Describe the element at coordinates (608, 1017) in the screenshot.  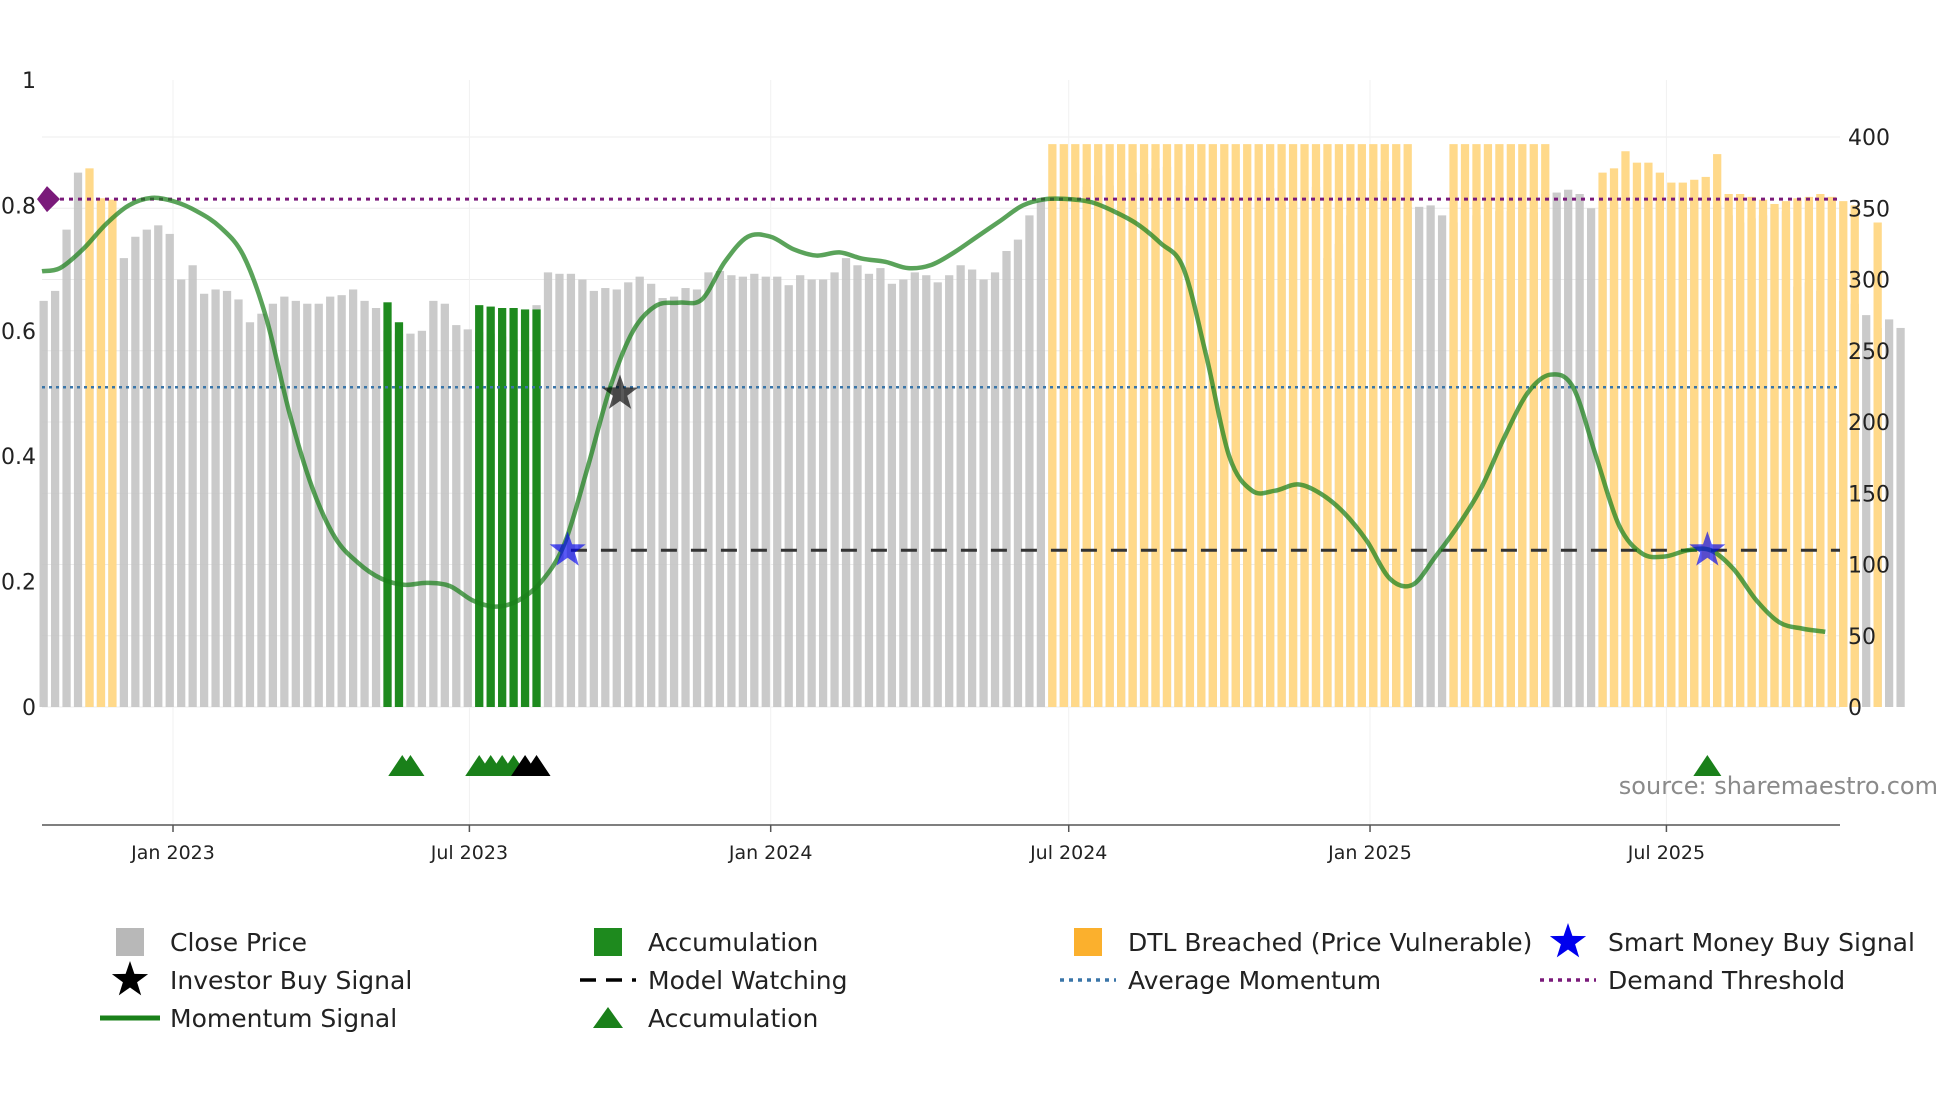
I see `legend-triangle-icon` at that location.